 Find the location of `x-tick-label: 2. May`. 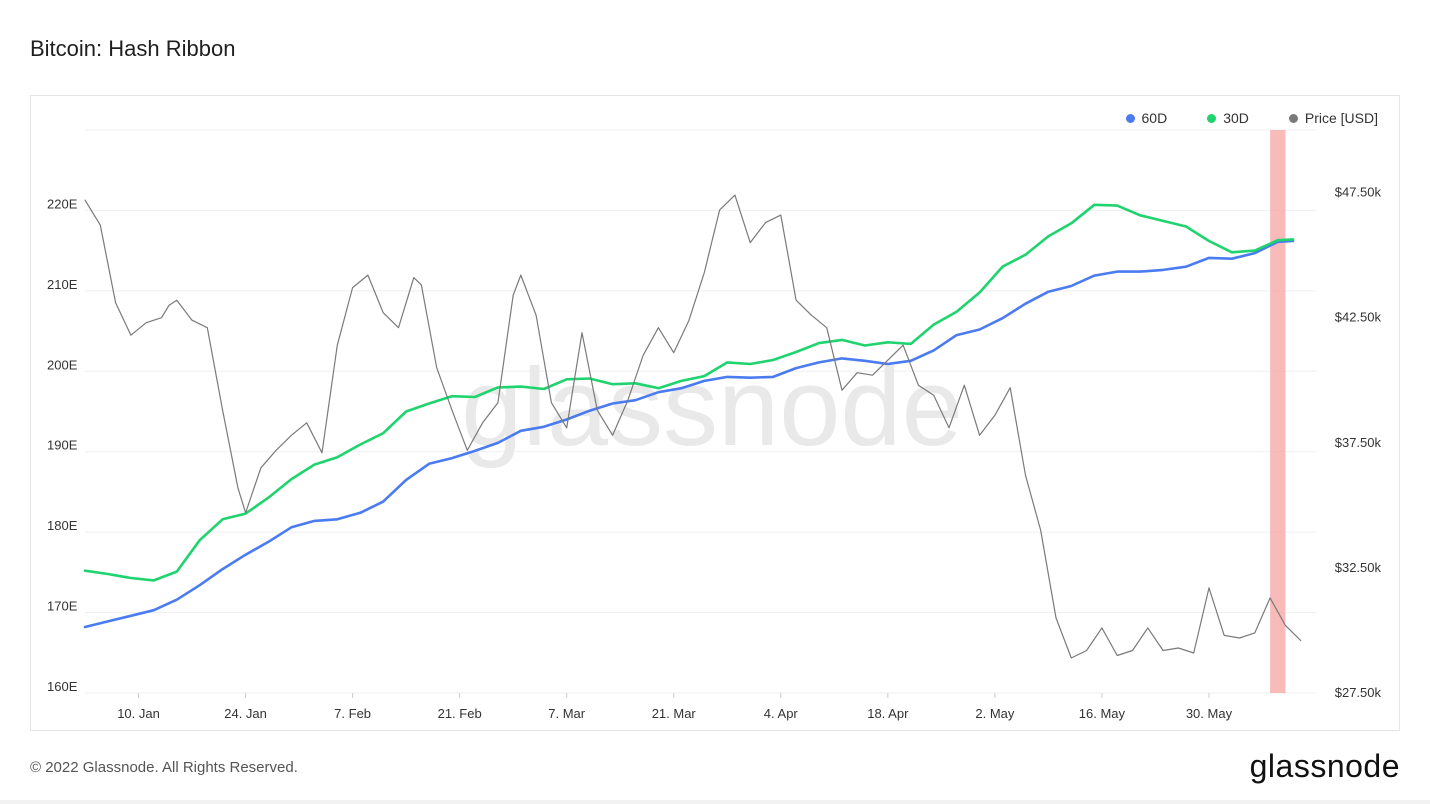

x-tick-label: 2. May is located at coordinates (995, 713).